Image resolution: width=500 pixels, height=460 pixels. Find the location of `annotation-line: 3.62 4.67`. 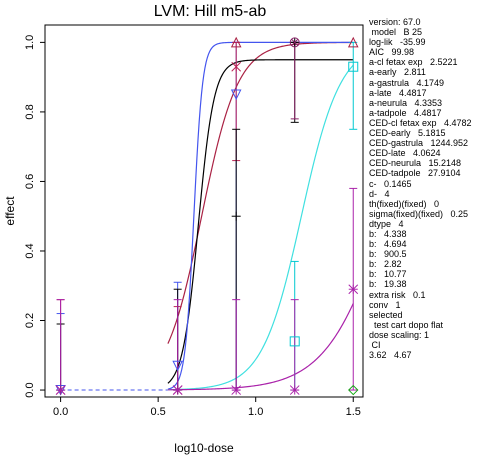

annotation-line: 3.62 4.67 is located at coordinates (390, 355).